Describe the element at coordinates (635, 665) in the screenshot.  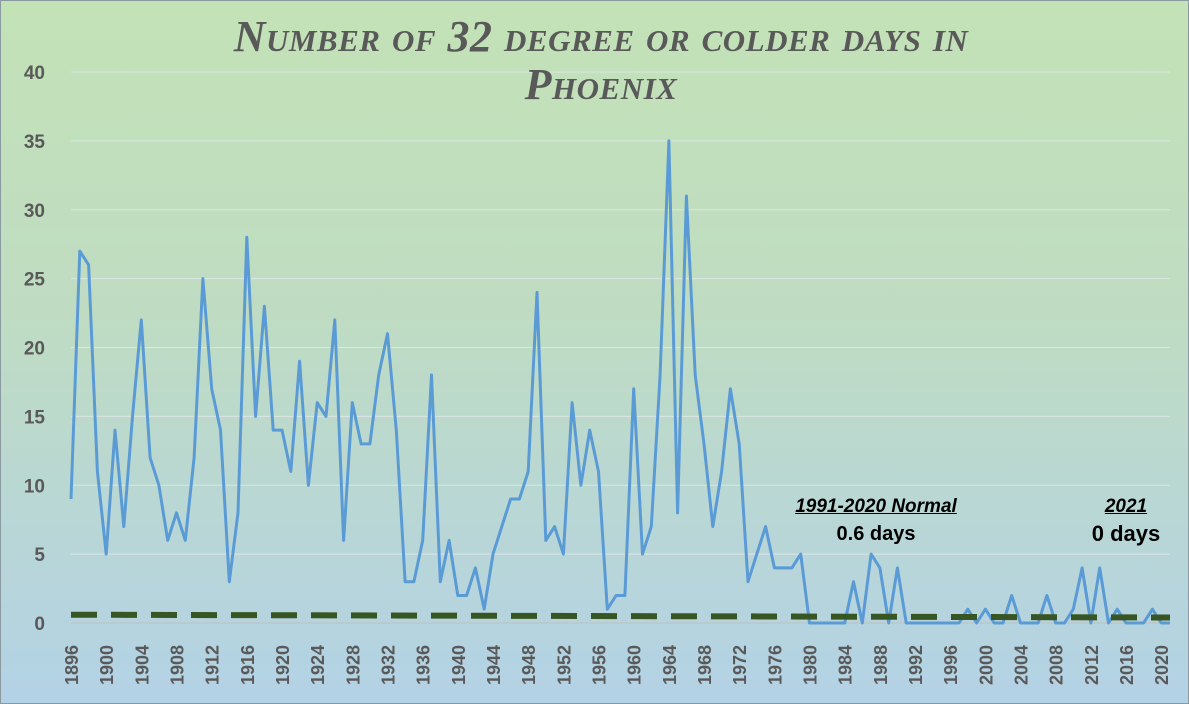
I see `x-tick-label: 1960` at that location.